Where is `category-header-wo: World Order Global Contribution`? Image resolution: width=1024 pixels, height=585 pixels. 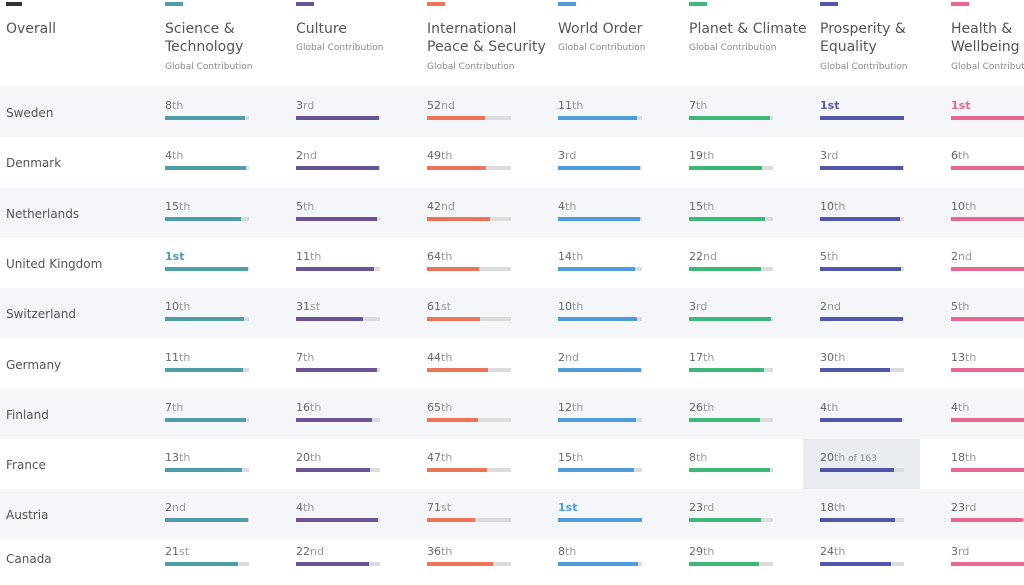 category-header-wo: World Order Global Contribution is located at coordinates (620, 43).